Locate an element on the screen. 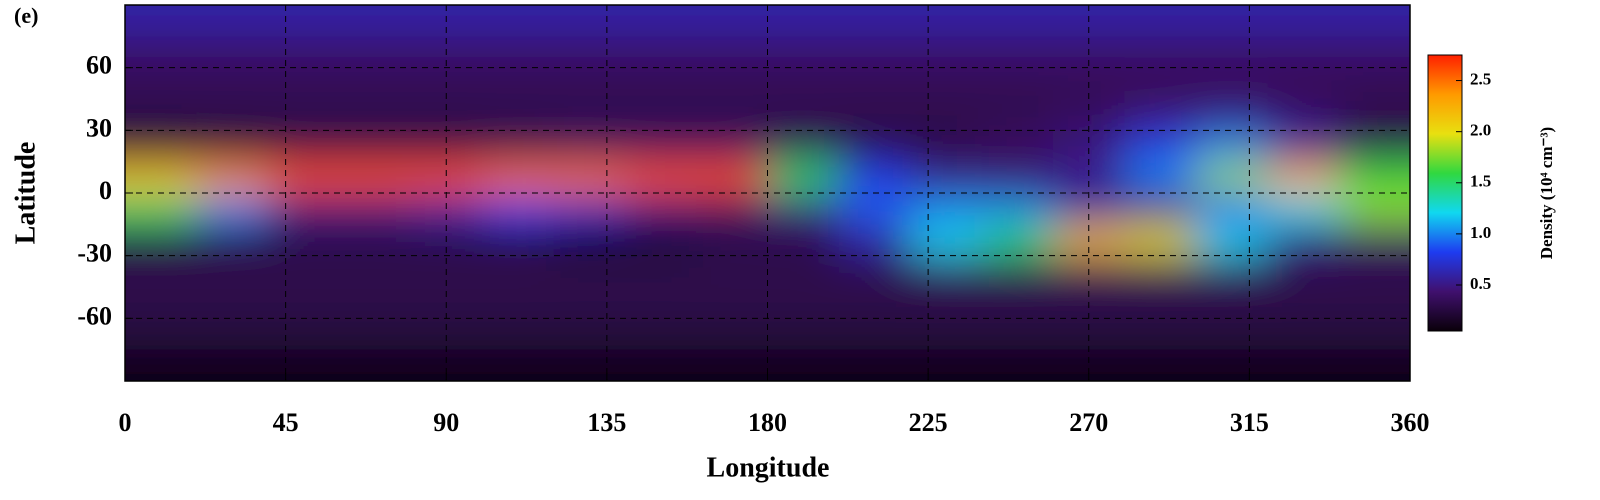 Image resolution: width=1600 pixels, height=500 pixels. y-tick-label: 0 is located at coordinates (105, 190).